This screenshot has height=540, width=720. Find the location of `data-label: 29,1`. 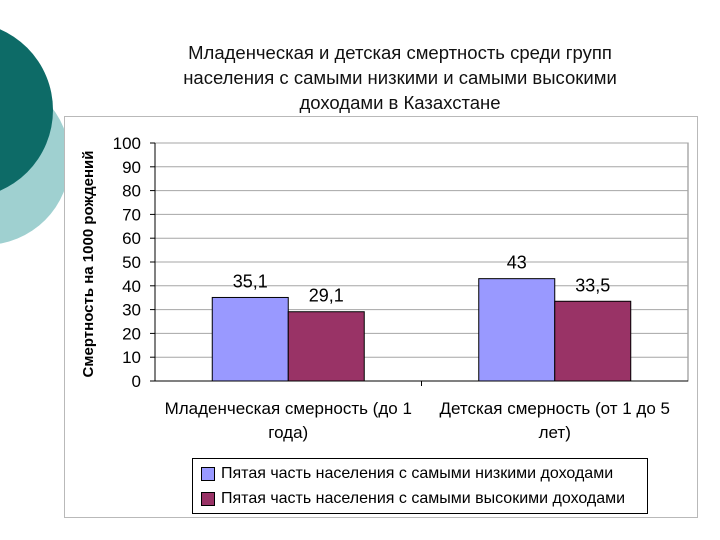

data-label: 29,1 is located at coordinates (326, 296).